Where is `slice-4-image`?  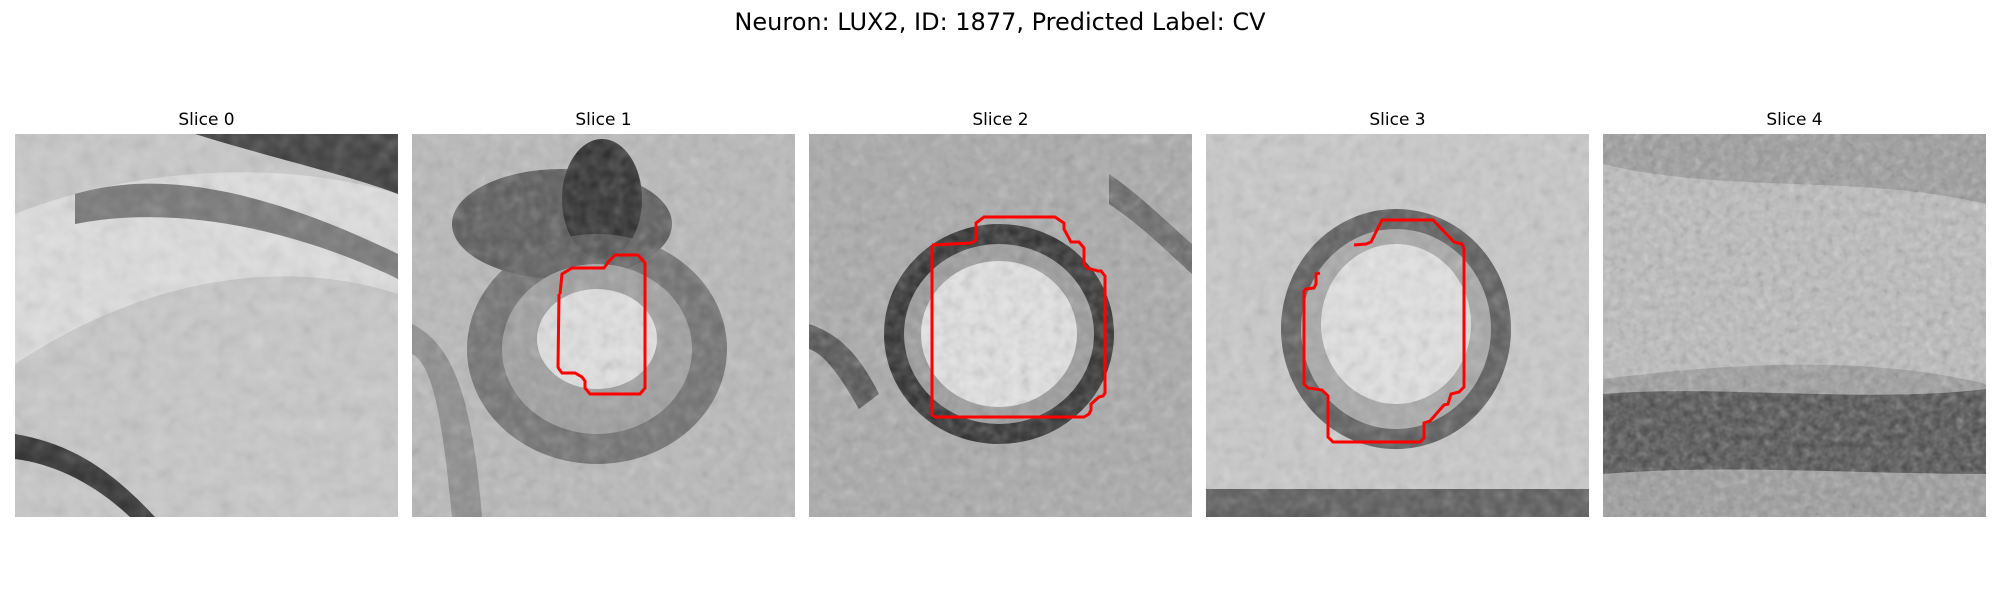 slice-4-image is located at coordinates (1794, 325).